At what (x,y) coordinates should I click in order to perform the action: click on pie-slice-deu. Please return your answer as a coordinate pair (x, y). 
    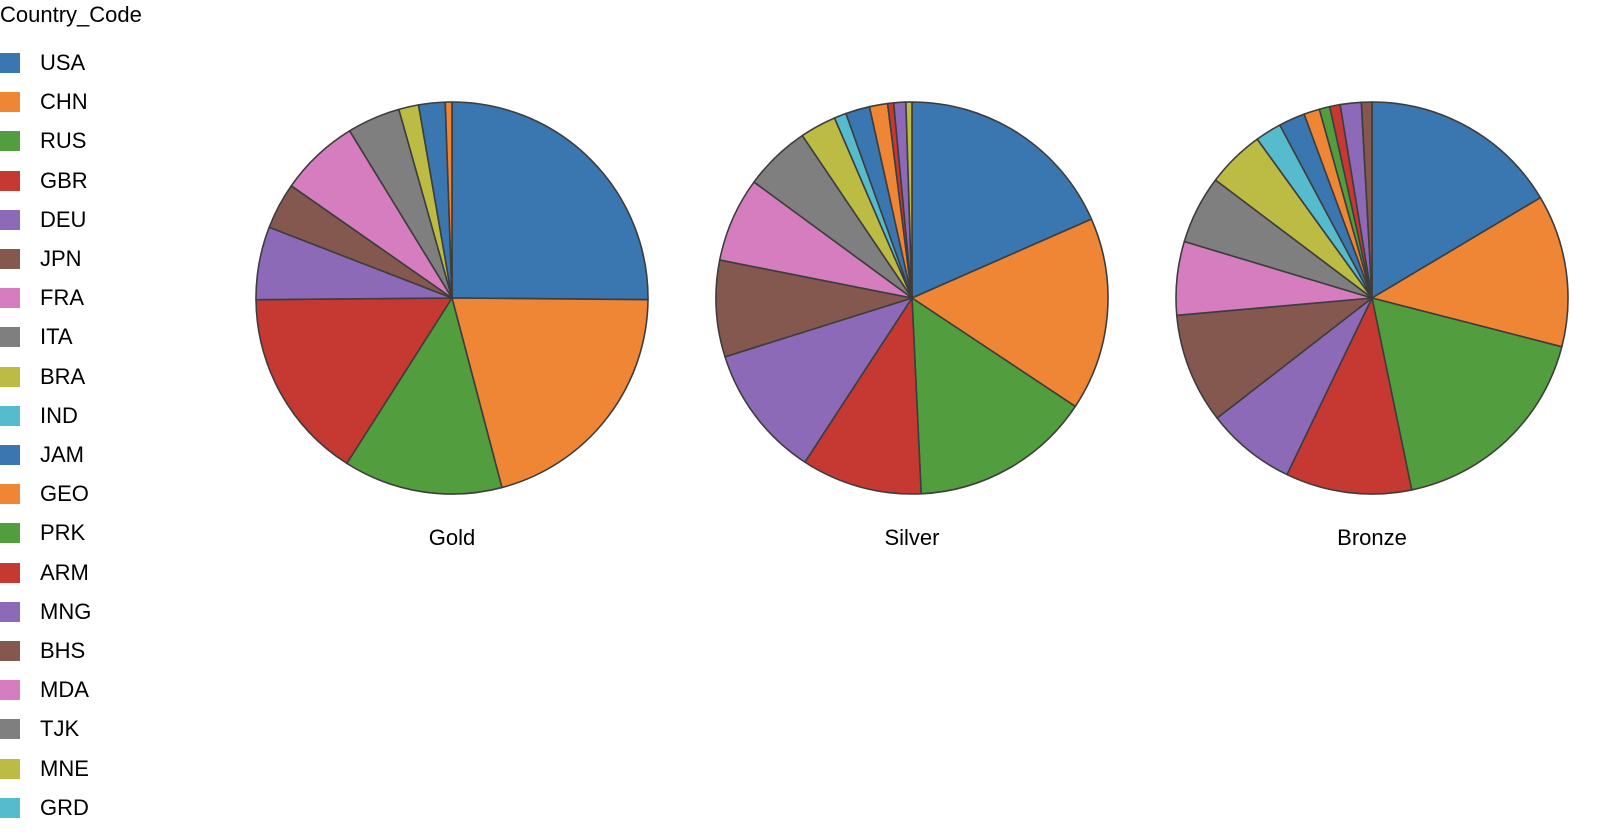
    Looking at the image, I should click on (818, 380).